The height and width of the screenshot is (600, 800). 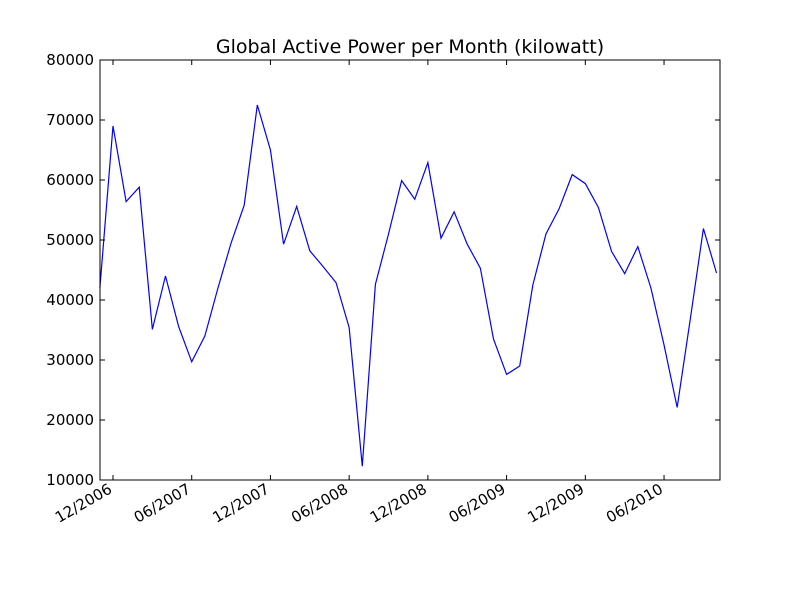 I want to click on y-tick-label: 10000, so click(x=70, y=480).